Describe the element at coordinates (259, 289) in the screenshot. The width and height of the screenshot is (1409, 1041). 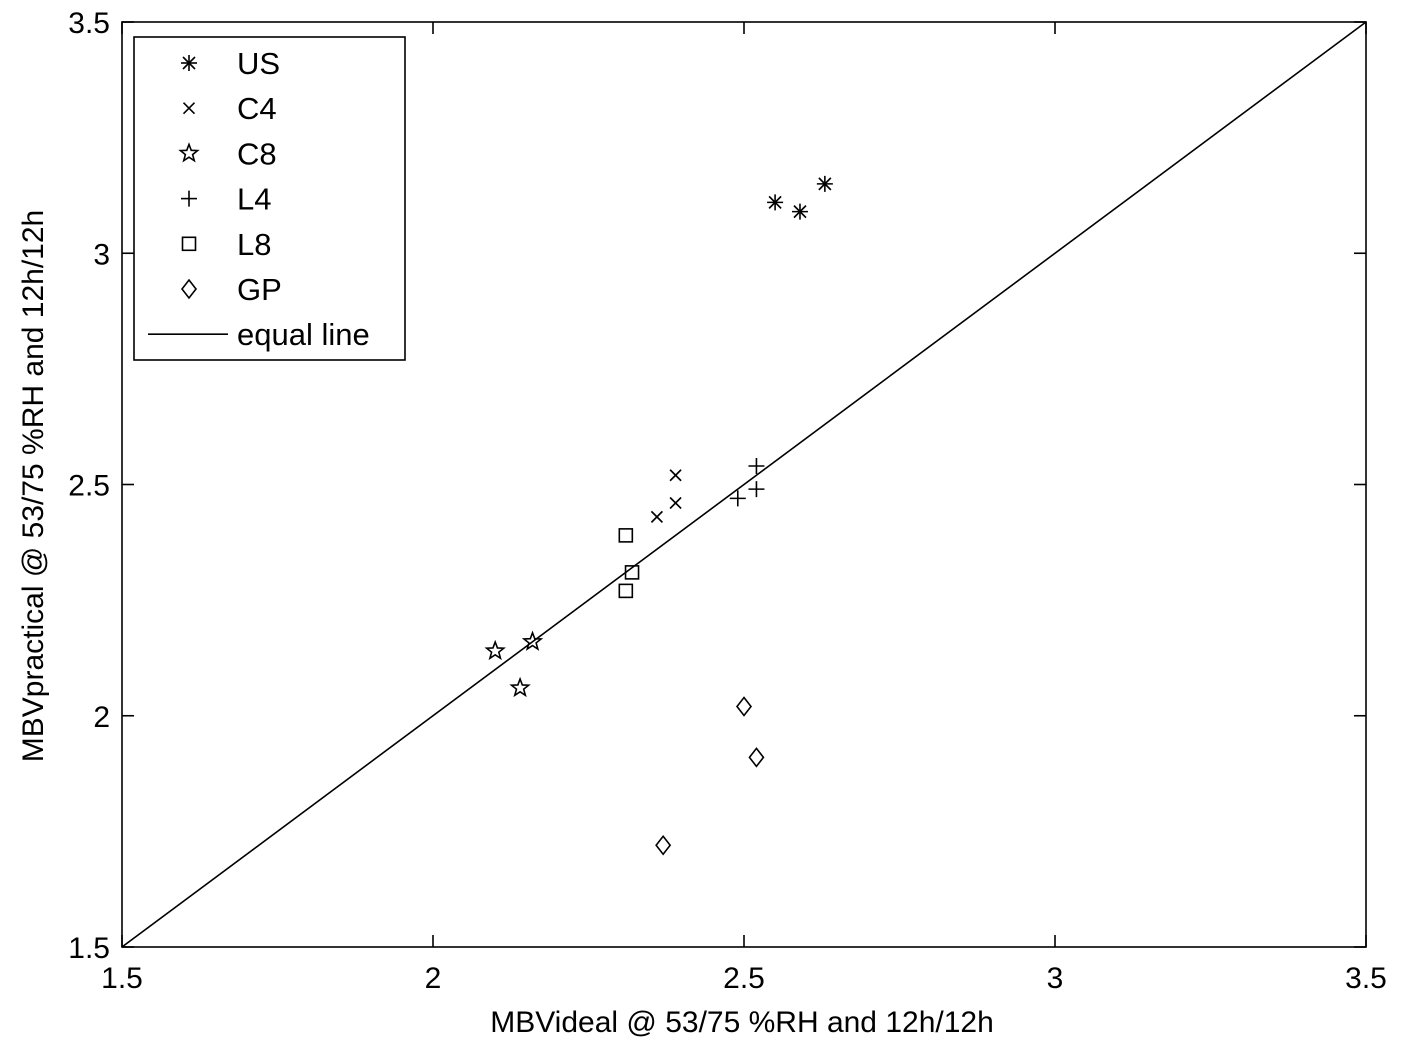
I see `legend-label-gp: GP` at that location.